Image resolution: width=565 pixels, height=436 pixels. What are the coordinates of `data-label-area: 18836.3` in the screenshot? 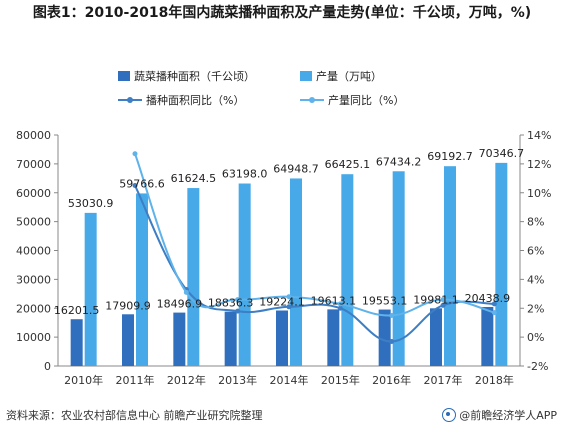 It's located at (231, 303).